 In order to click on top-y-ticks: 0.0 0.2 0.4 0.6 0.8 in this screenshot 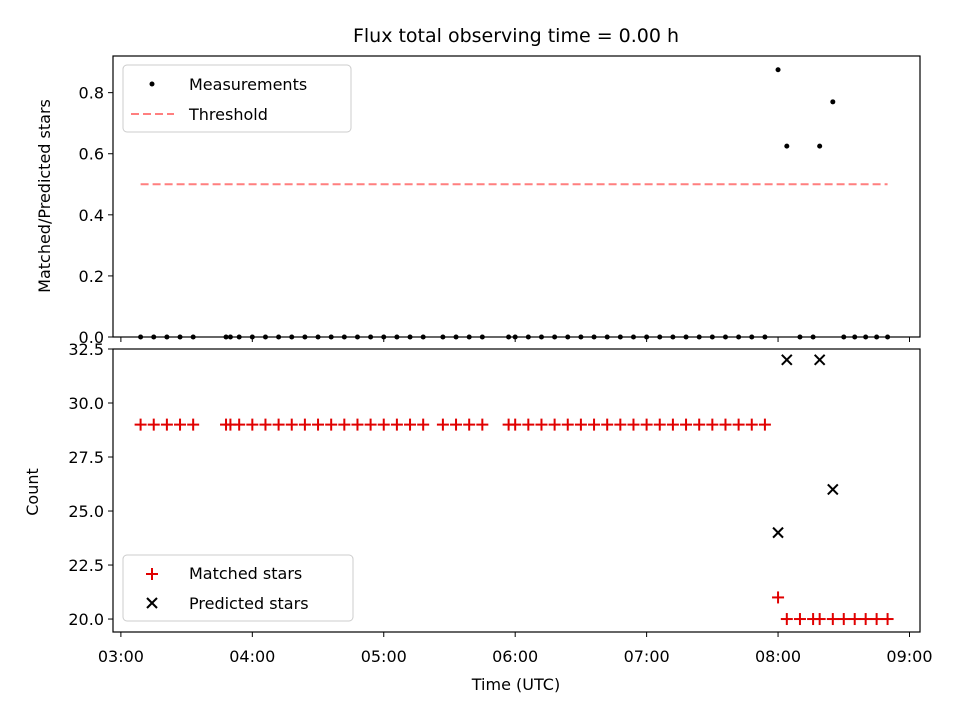, I will do `click(96, 215)`.